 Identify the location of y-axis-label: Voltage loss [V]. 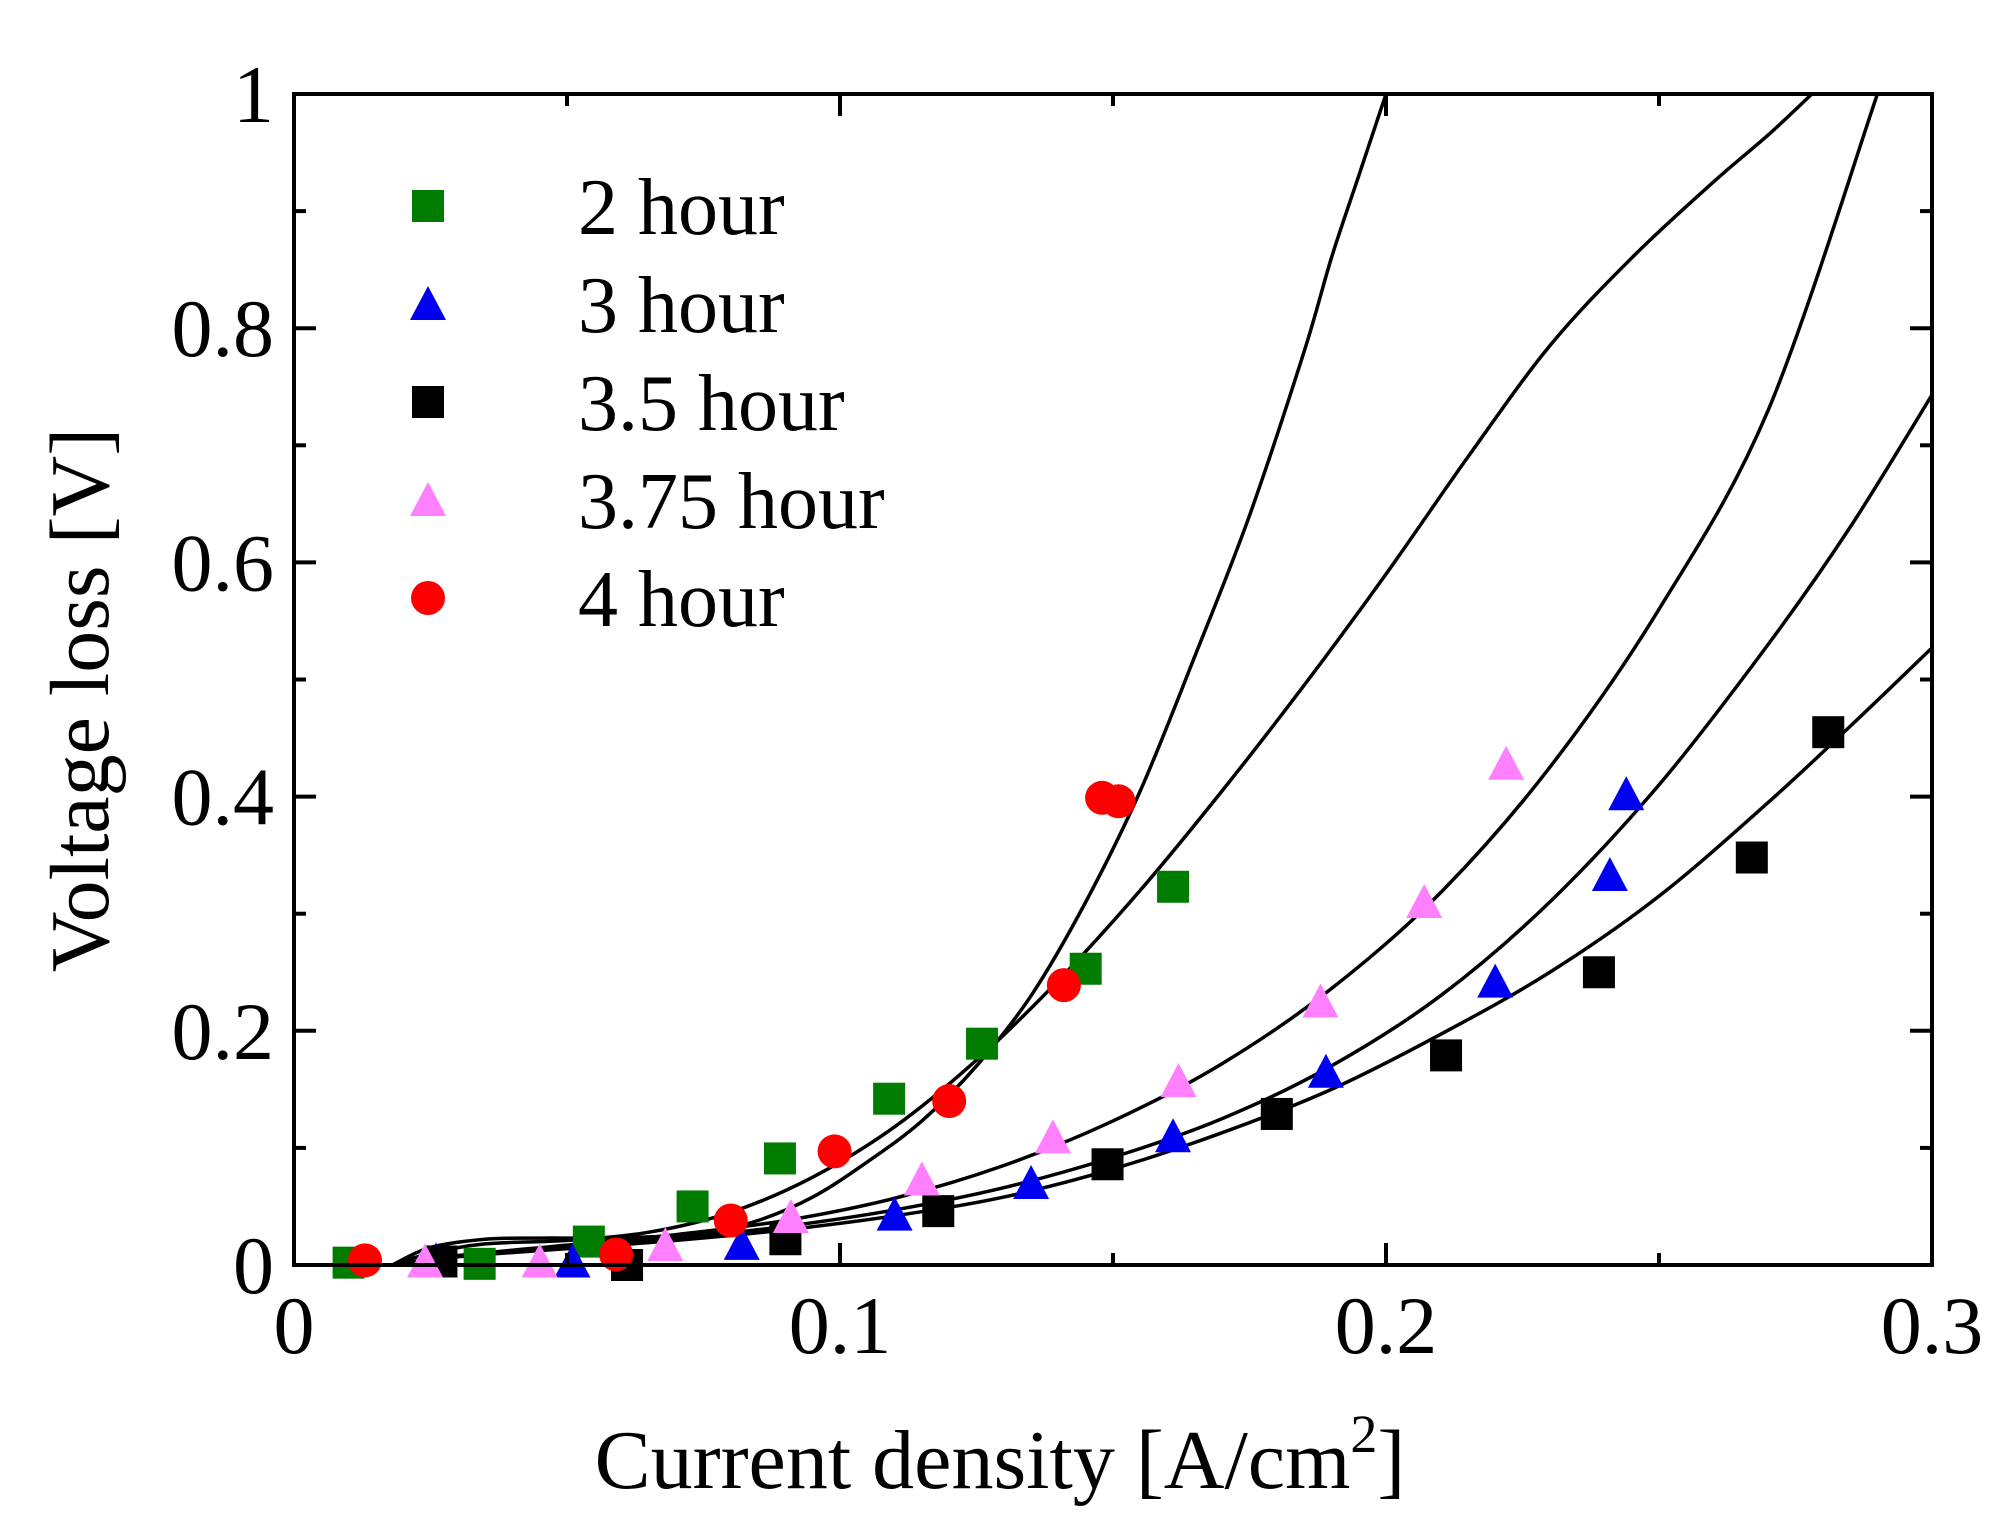
(80, 700).